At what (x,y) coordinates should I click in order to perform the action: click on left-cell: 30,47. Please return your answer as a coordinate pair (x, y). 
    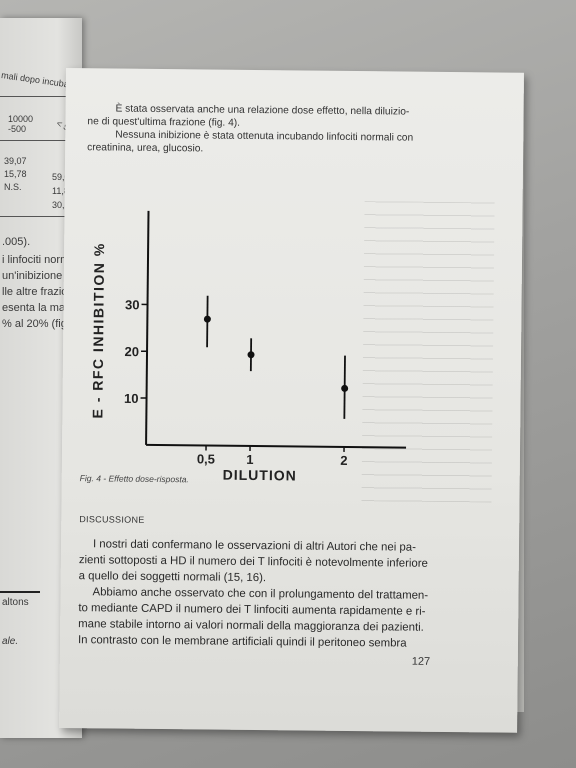
    Looking at the image, I should click on (63, 205).